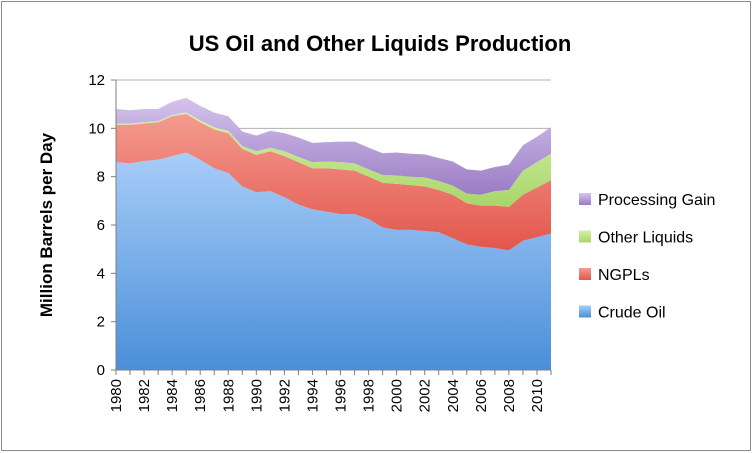 The image size is (753, 453). Describe the element at coordinates (101, 322) in the screenshot. I see `y-tick-label-1: 2` at that location.